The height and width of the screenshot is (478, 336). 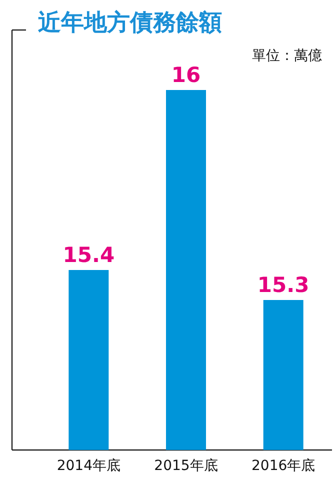 What do you see at coordinates (186, 466) in the screenshot?
I see `x-tick-label: 2015年底` at bounding box center [186, 466].